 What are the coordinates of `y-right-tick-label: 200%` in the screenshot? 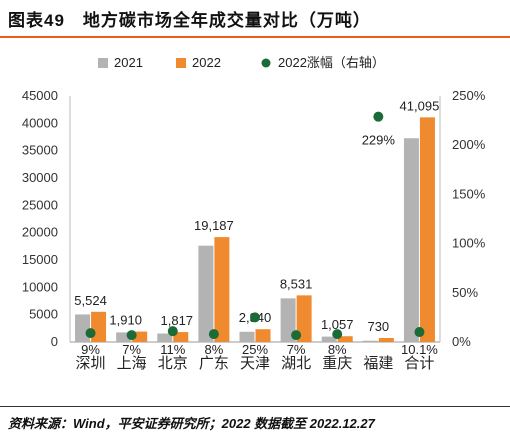 It's located at (469, 144).